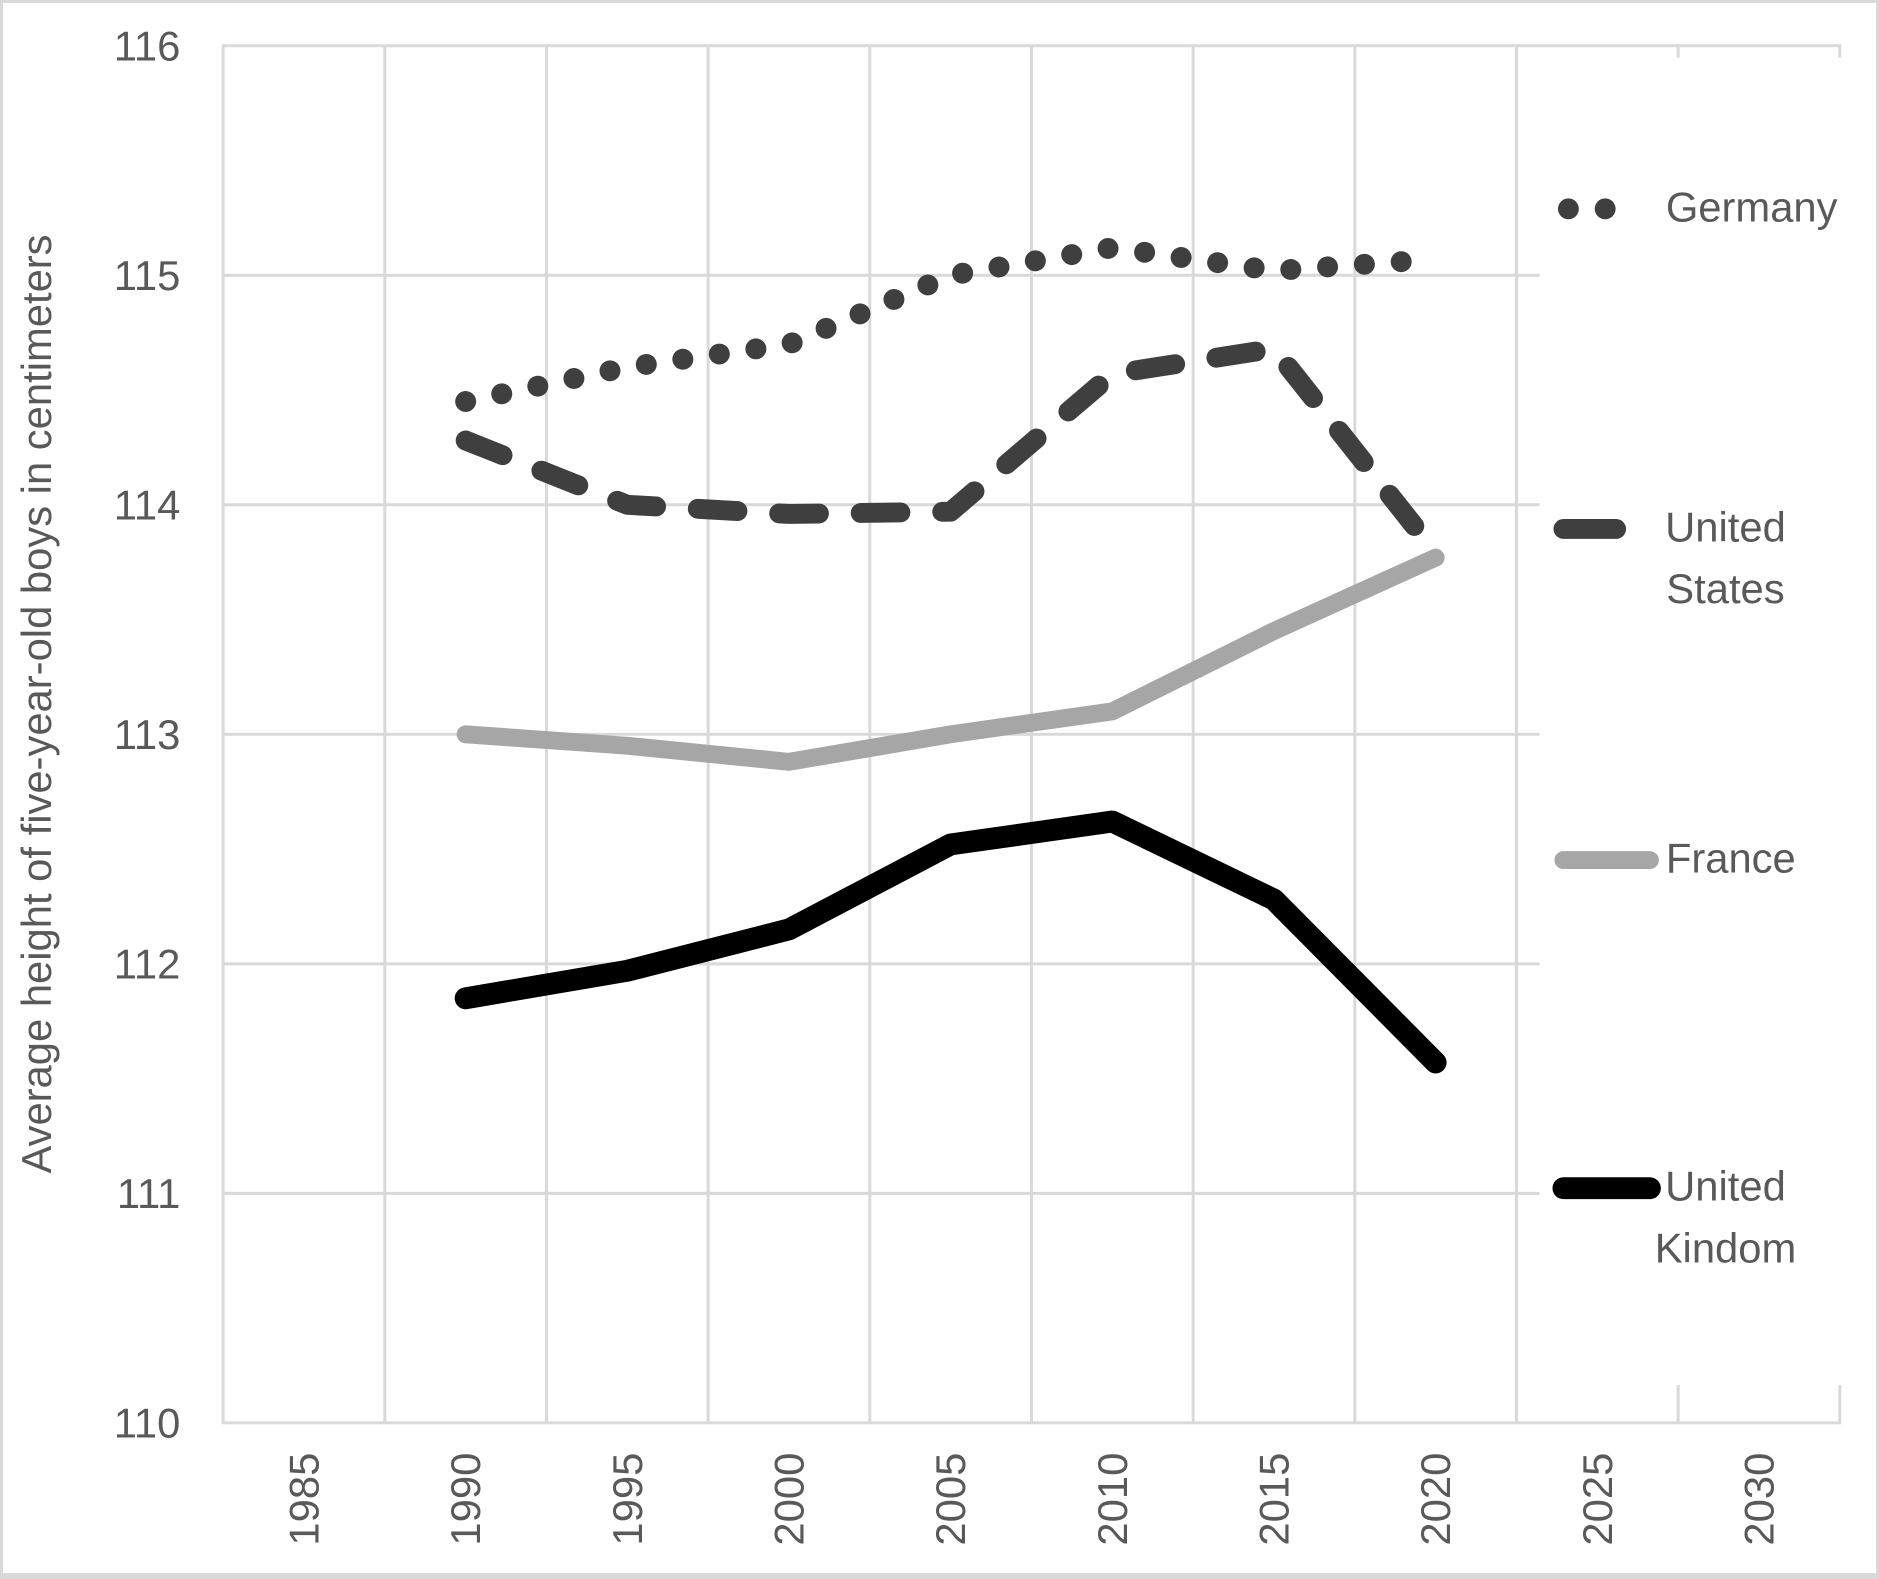  I want to click on y-tick-label: 114, so click(147, 504).